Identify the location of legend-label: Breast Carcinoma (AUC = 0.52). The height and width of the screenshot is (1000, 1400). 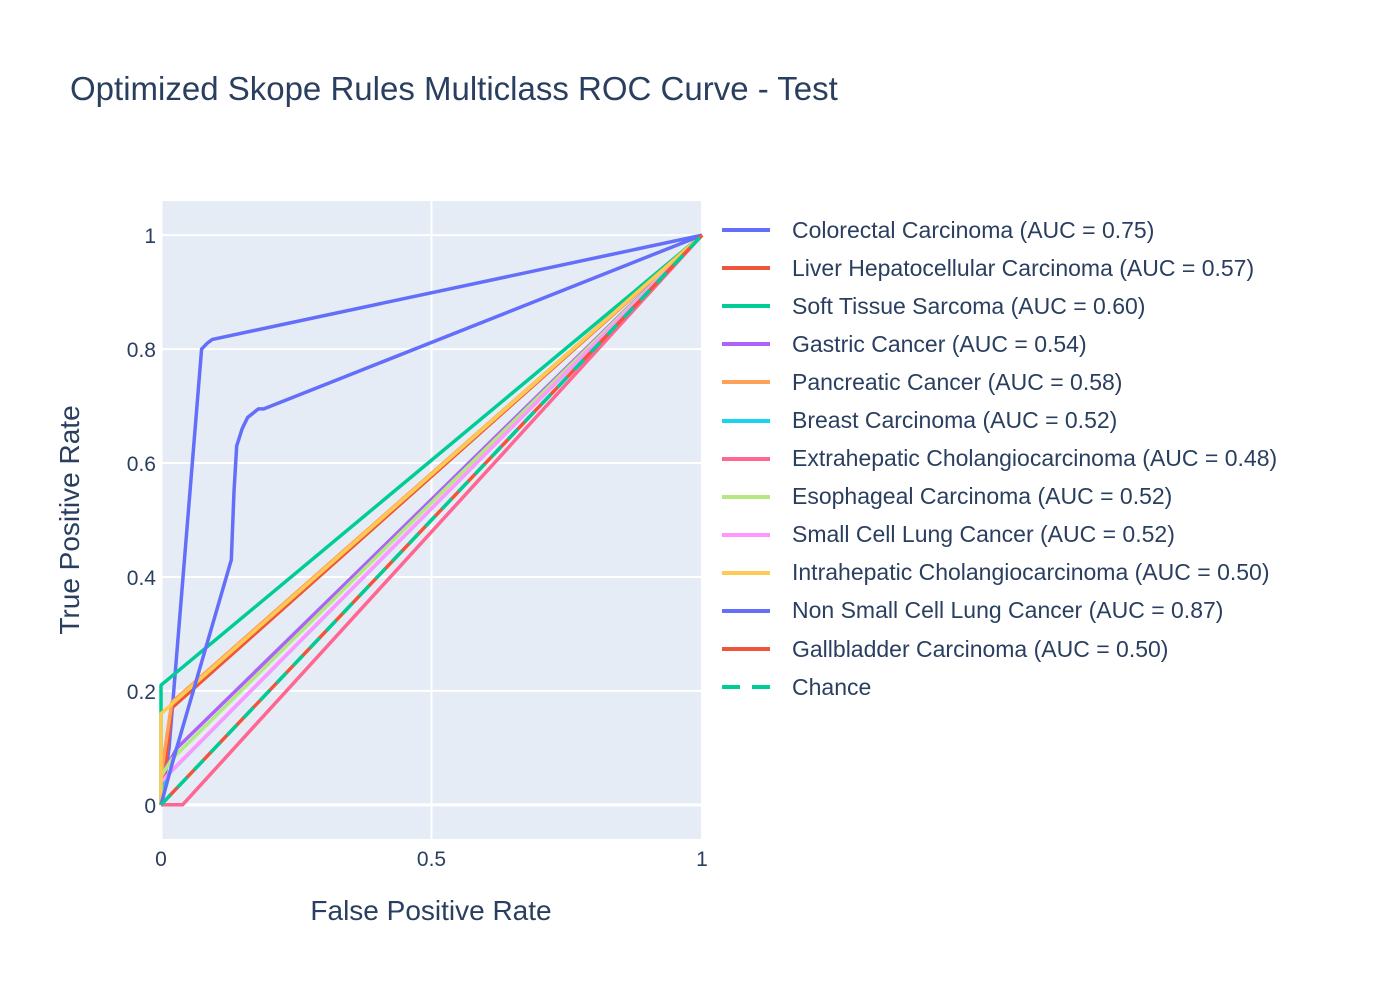
(955, 420).